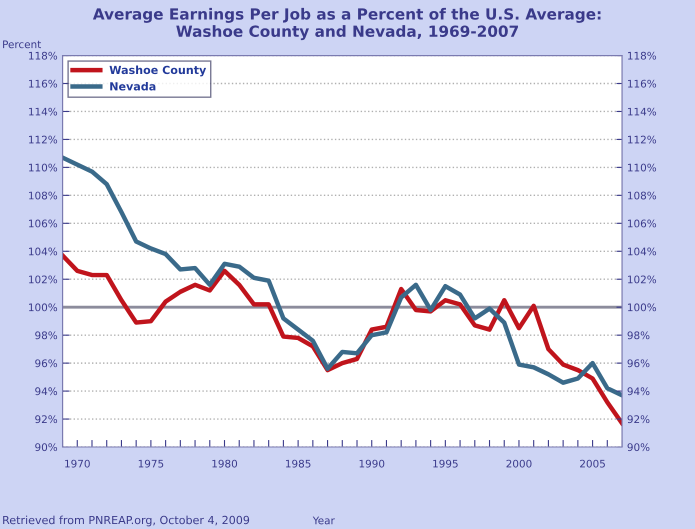 The height and width of the screenshot is (529, 695). I want to click on y2-tick-label: 110%, so click(642, 168).